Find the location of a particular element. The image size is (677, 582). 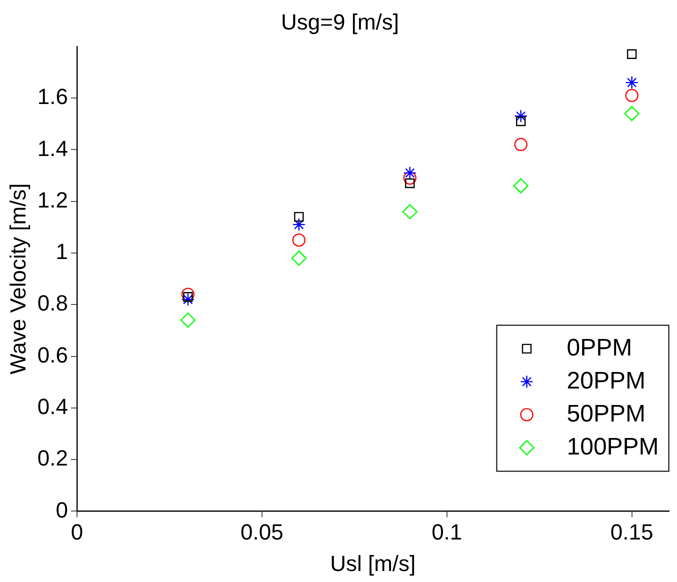

y-tick-label: 1 is located at coordinates (62, 251).